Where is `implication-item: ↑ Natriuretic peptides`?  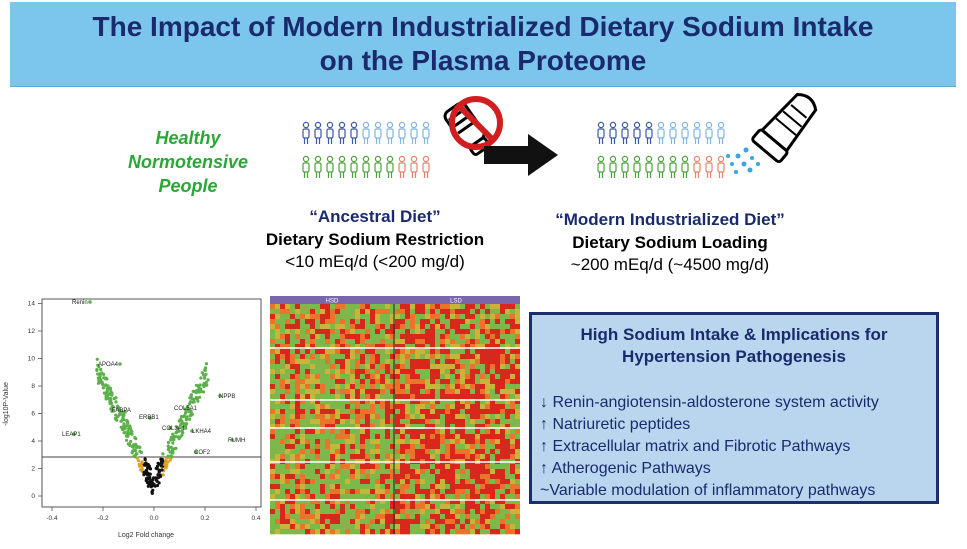
implication-item: ↑ Natriuretic peptides is located at coordinates (615, 424).